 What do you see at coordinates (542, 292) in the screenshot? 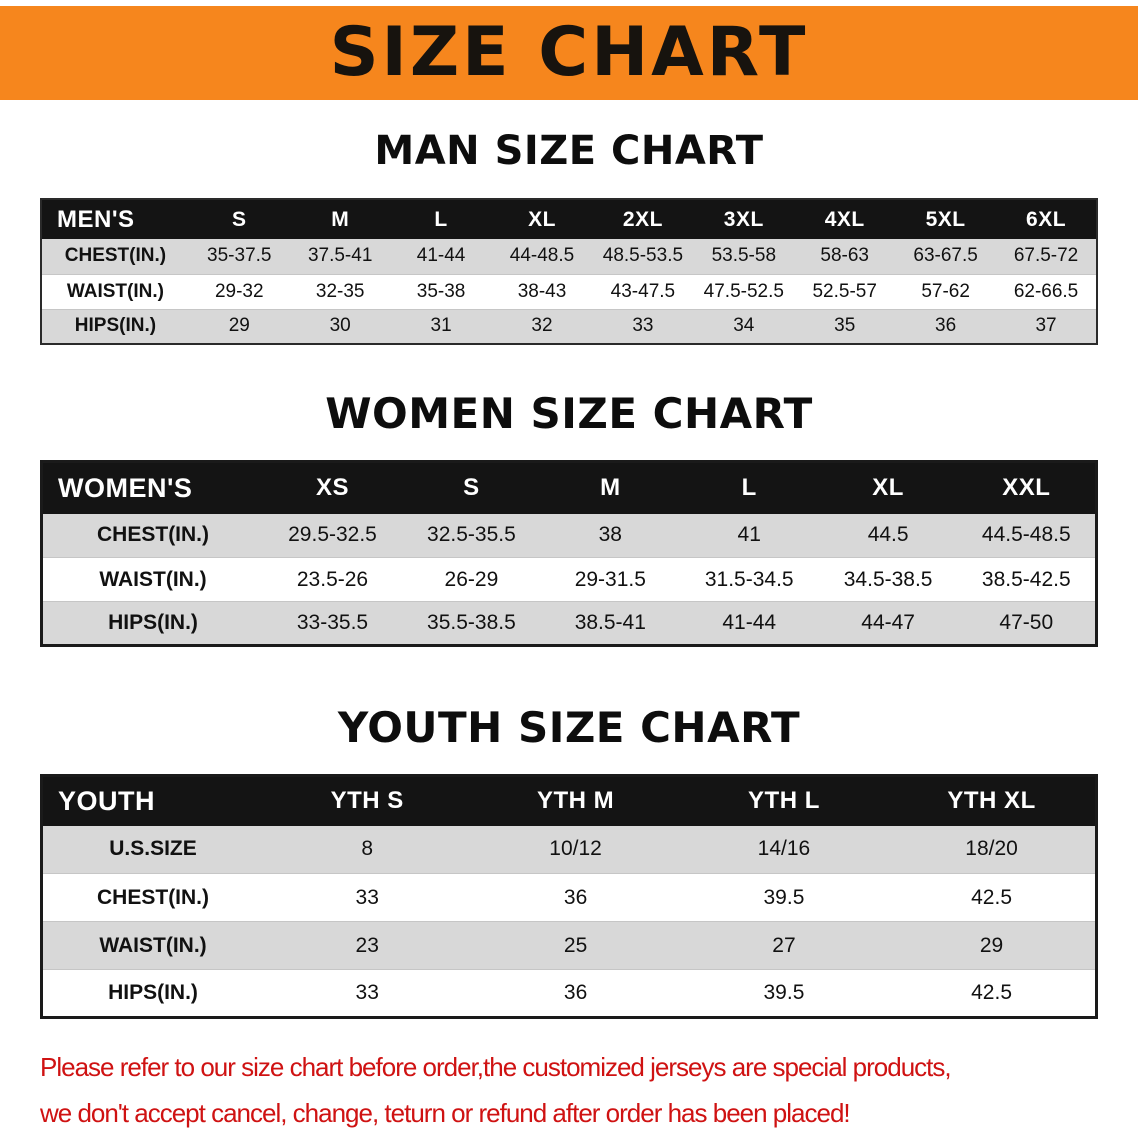
I see `measure-value-cell: 38-43` at bounding box center [542, 292].